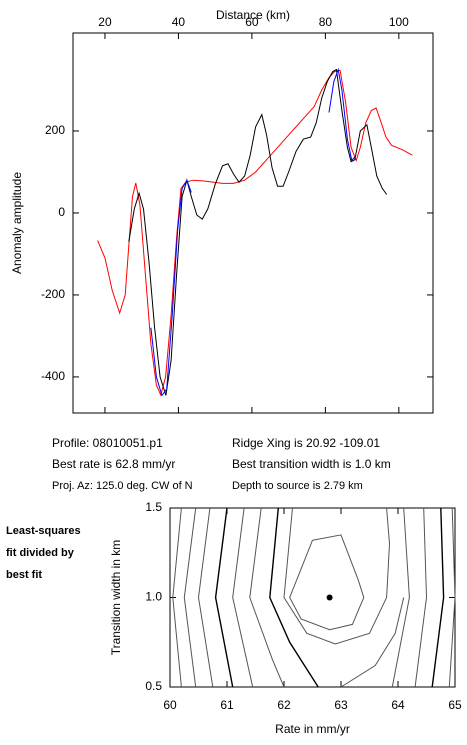 This screenshot has width=467, height=745. I want to click on x-tick-label: 40, so click(179, 22).